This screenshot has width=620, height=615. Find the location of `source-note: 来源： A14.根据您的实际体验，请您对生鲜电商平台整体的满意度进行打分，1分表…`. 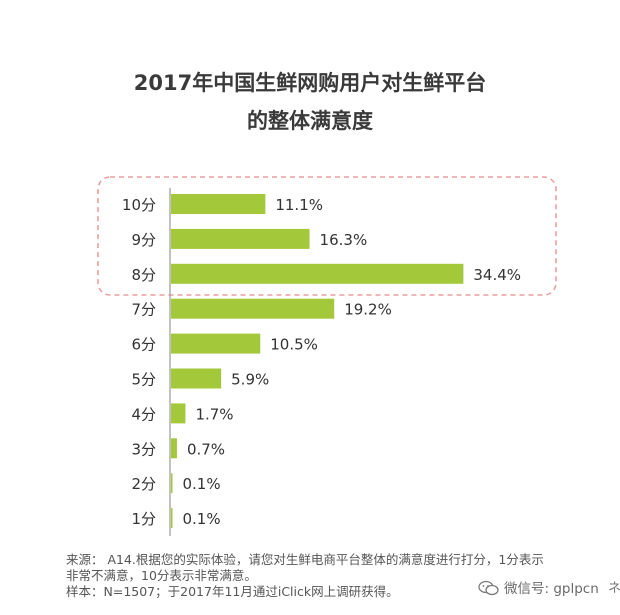

source-note: 来源： A14.根据您的实际体验，请您对生鲜电商平台整体的满意度进行打分，1分表… is located at coordinates (336, 576).